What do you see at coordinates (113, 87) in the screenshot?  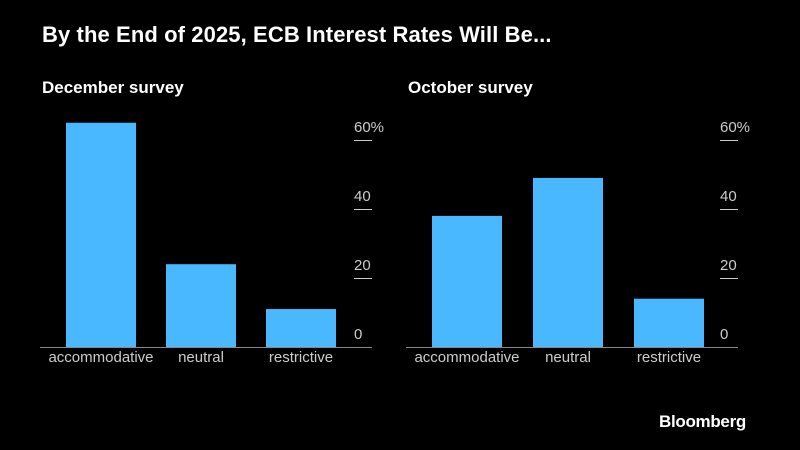 I see `panel-title-december: December survey` at bounding box center [113, 87].